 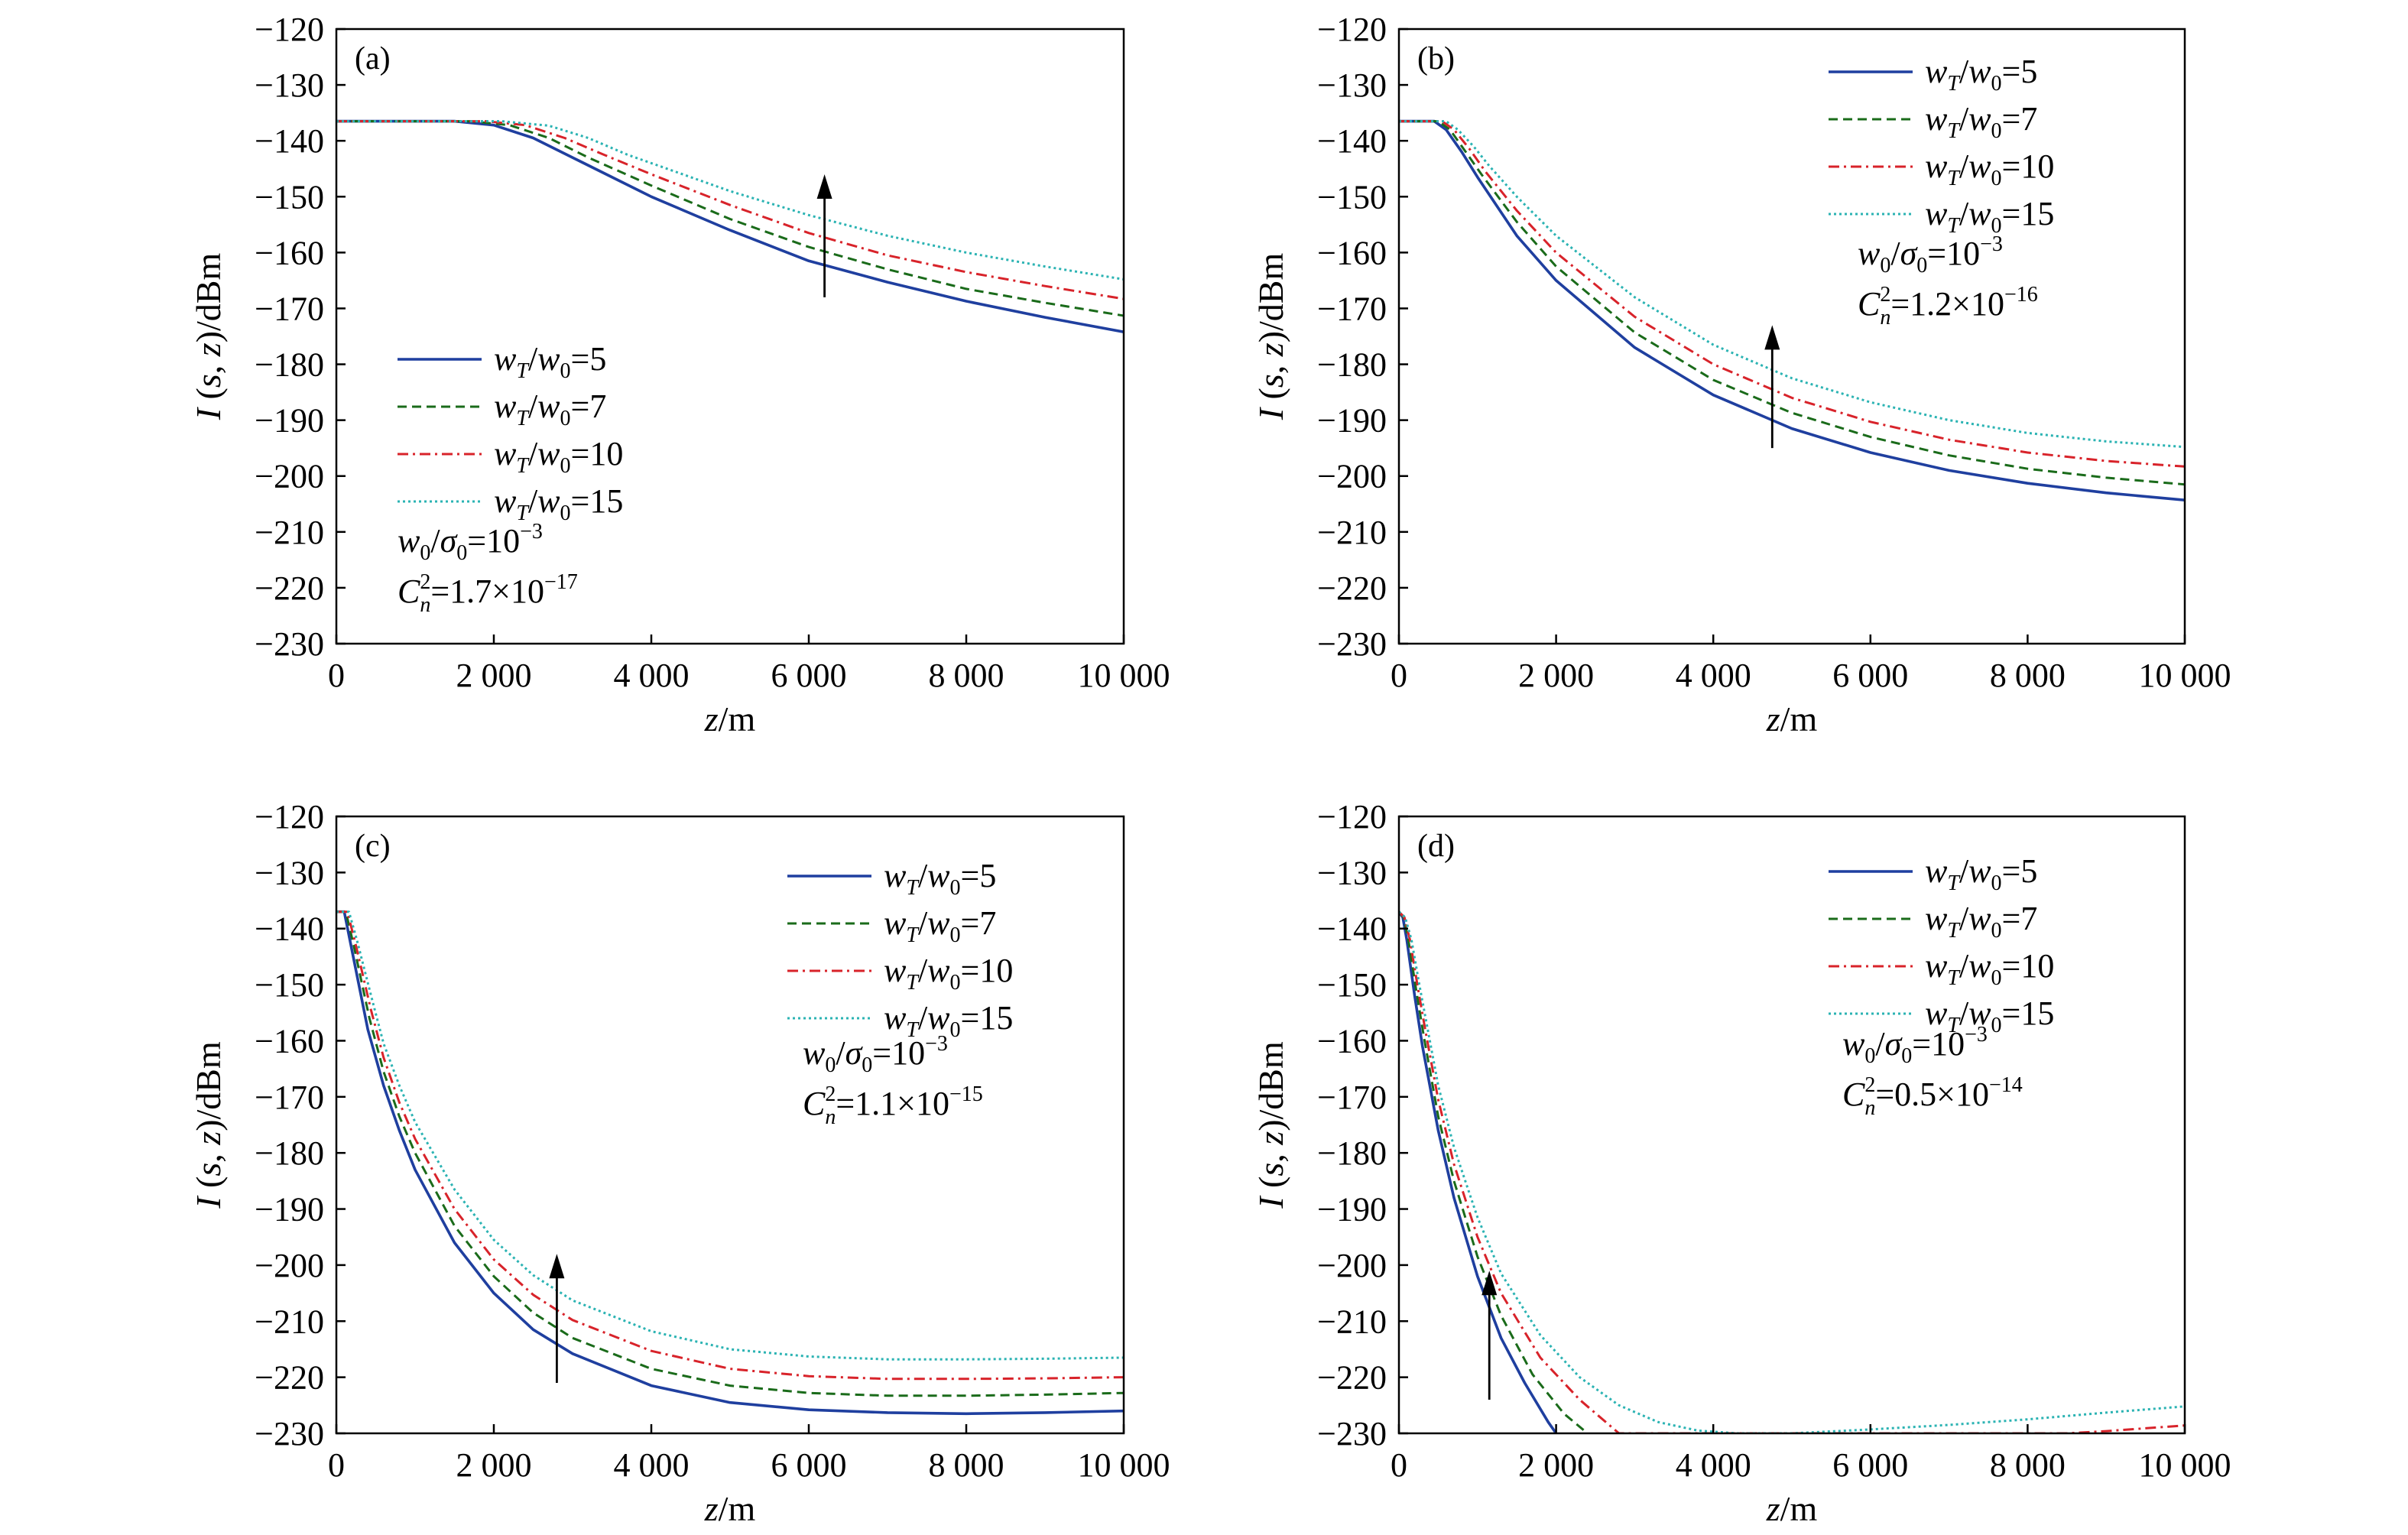 What do you see at coordinates (1948, 306) in the screenshot?
I see `param-cn2: C2 n=1.2×10−16` at bounding box center [1948, 306].